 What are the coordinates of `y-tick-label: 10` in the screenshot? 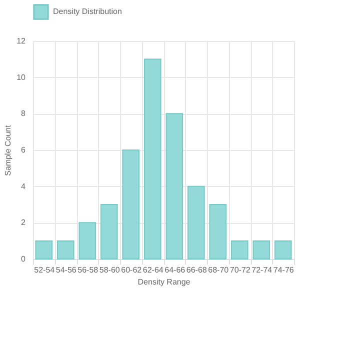 It's located at (21, 77).